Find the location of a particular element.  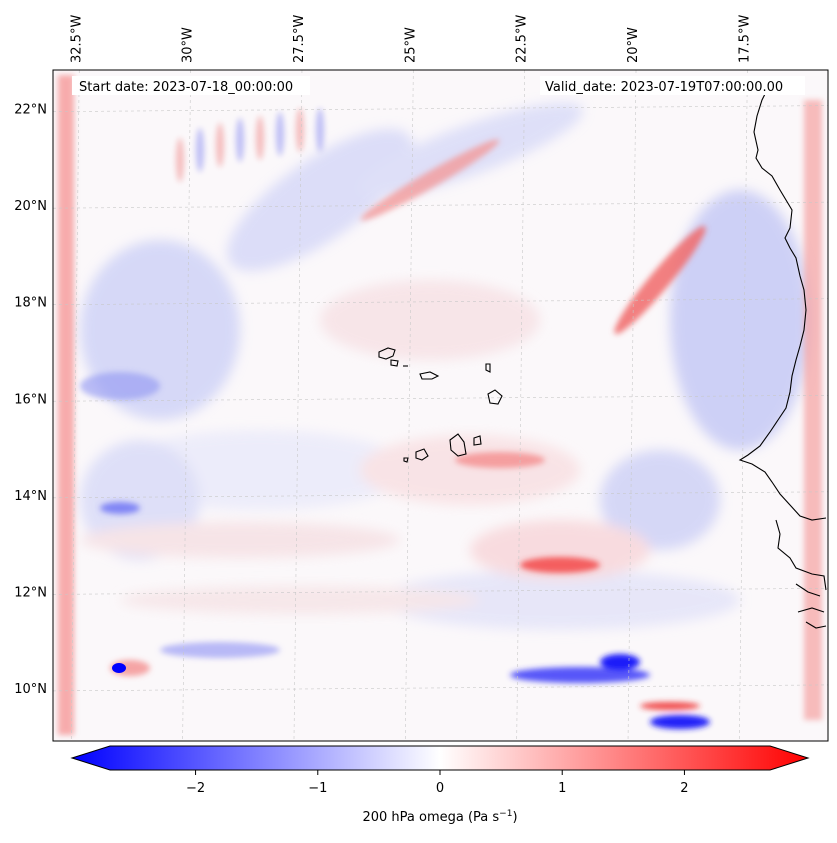

longitude-labels: 32.5°W 30°W 27.5°W 25°W 22.5°W 20°W 17.5°W is located at coordinates (410, 39).